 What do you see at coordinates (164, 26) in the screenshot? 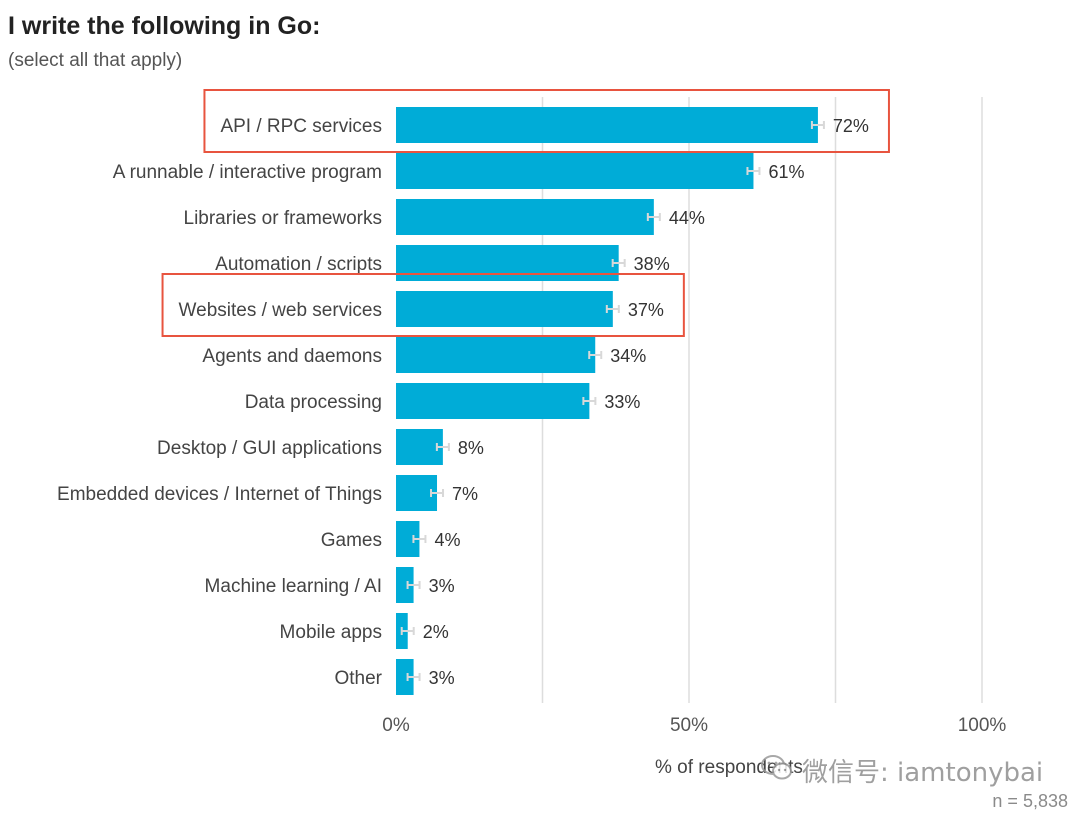
I see `chart-title: I write the following in Go:` at bounding box center [164, 26].